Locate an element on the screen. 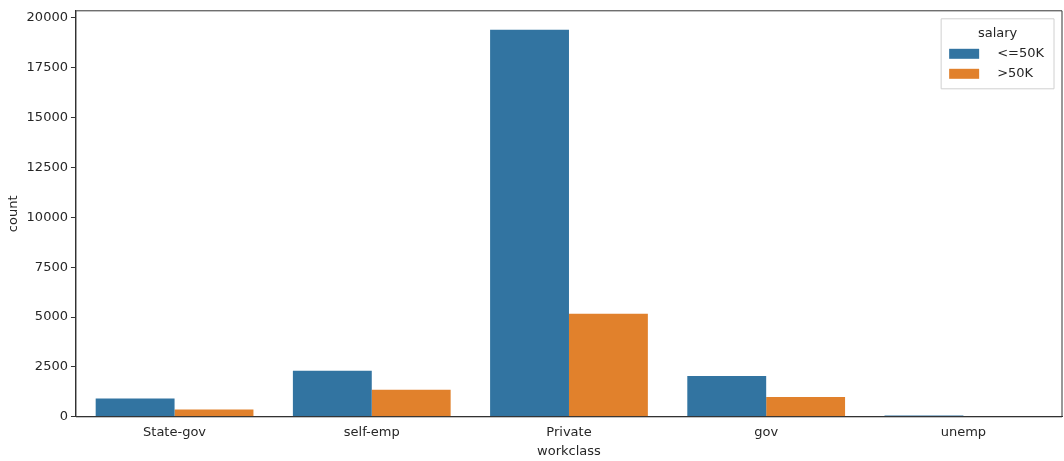 The image size is (1064, 461). y-tick-label: 0 is located at coordinates (63, 416).